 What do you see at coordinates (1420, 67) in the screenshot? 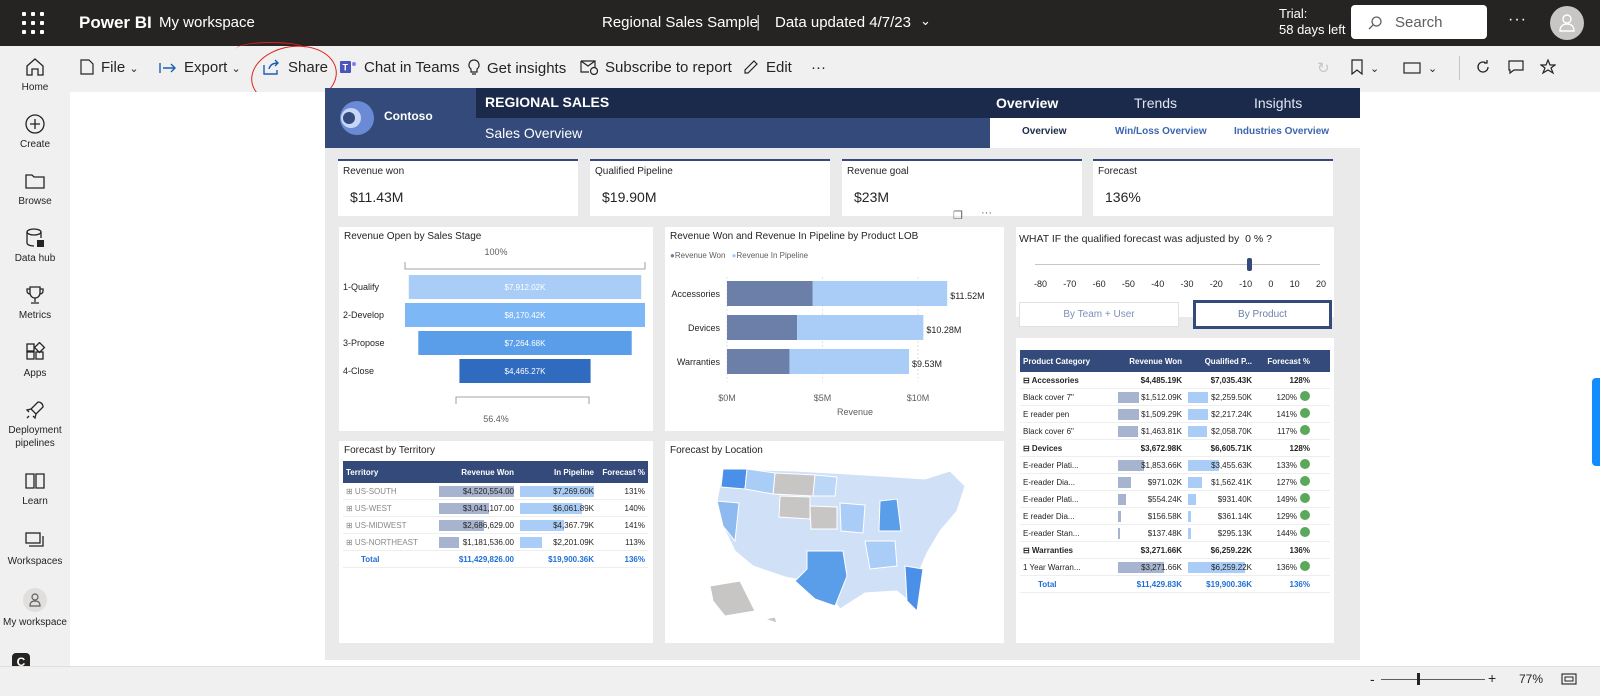
I see `view-icon: ⌄` at bounding box center [1420, 67].